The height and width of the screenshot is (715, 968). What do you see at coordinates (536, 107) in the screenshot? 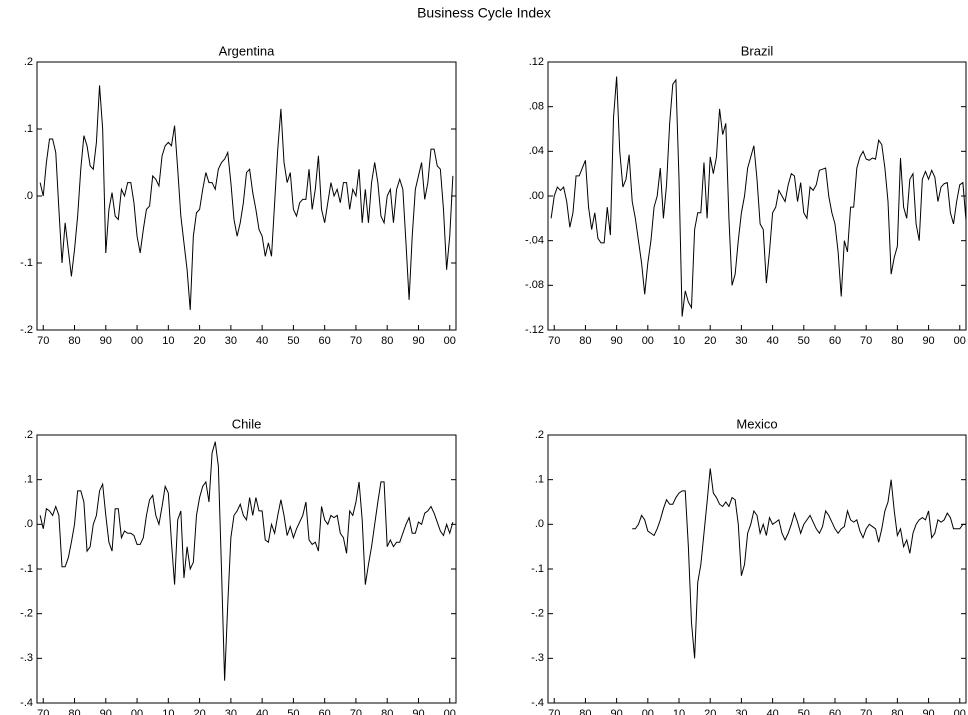
I see `y-tick-label: .08` at bounding box center [536, 107].